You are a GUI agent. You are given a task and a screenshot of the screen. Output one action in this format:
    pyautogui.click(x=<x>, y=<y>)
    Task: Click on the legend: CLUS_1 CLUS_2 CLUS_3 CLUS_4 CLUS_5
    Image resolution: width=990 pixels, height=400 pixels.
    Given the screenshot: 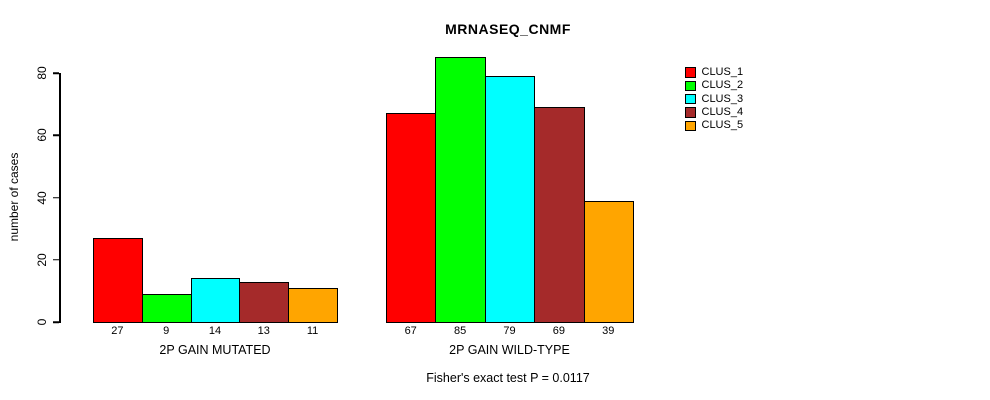 What is the action you would take?
    pyautogui.click(x=714, y=99)
    